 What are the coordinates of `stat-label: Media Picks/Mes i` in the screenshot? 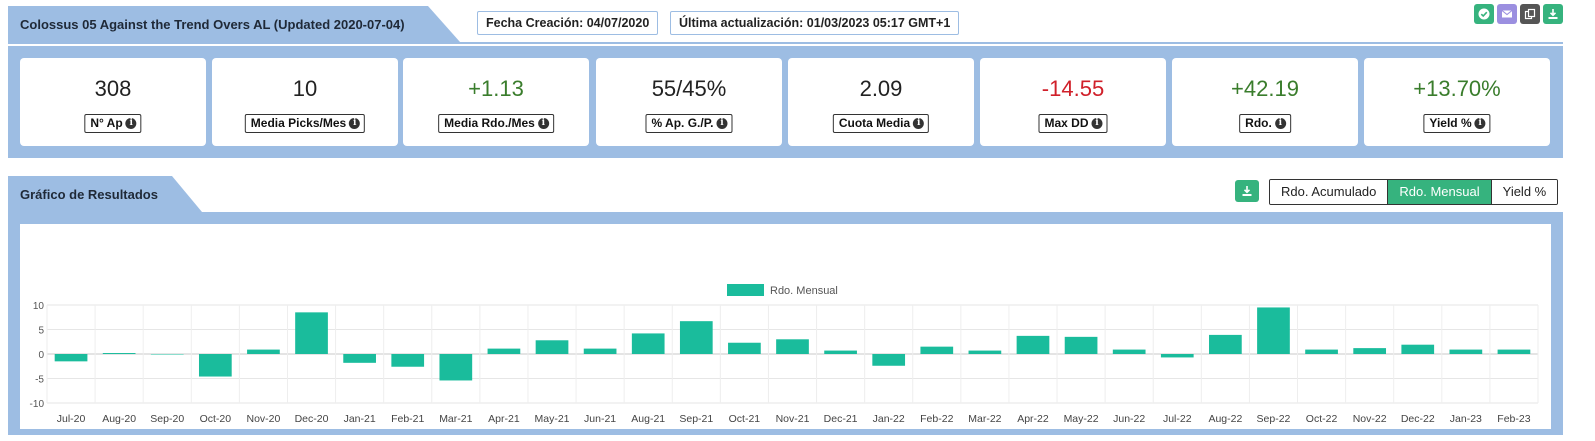 It's located at (305, 123).